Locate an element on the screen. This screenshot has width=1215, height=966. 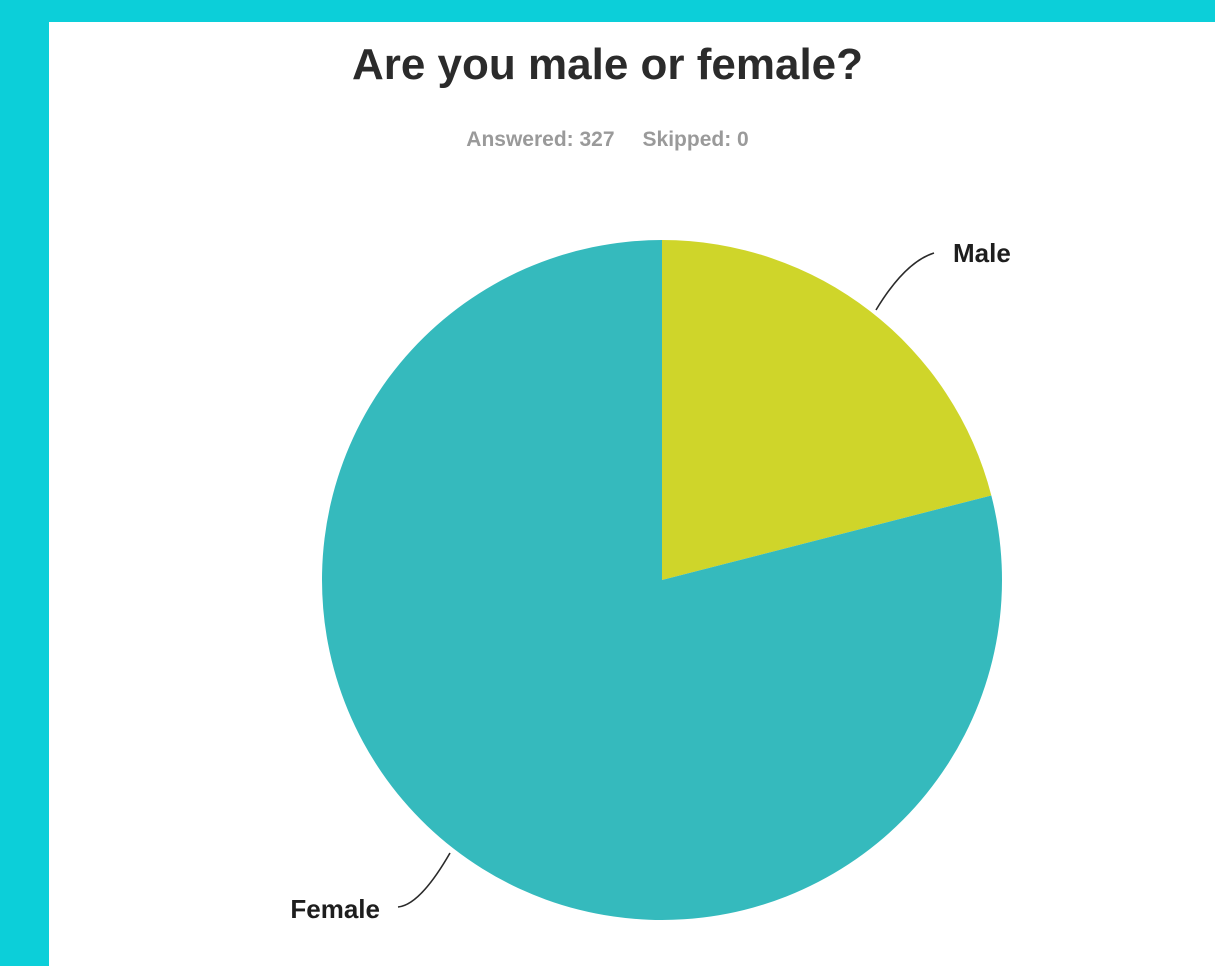
answered-count: Answered: 327 is located at coordinates (540, 139).